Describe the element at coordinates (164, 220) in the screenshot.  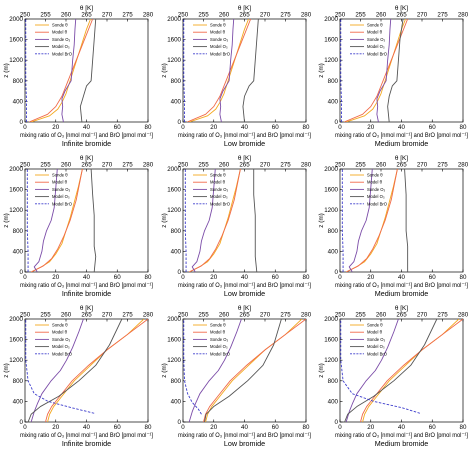
I see `y-axis-label: z (m)` at that location.